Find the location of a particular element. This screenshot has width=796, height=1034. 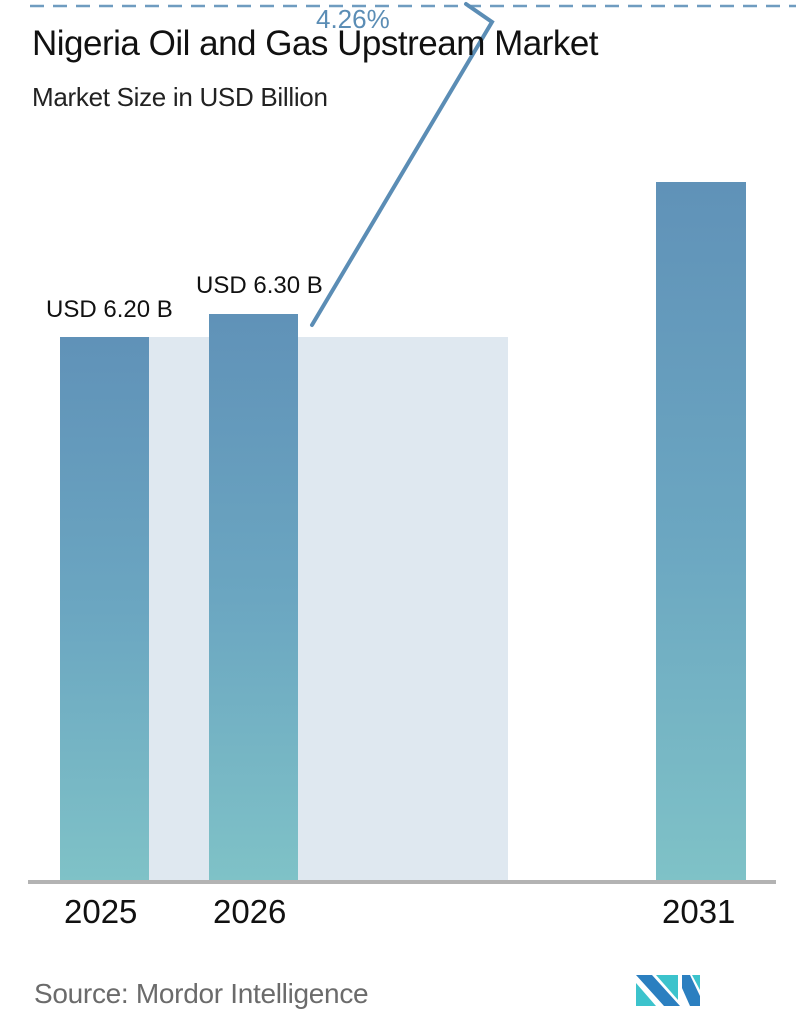

bar-2026 is located at coordinates (253, 598).